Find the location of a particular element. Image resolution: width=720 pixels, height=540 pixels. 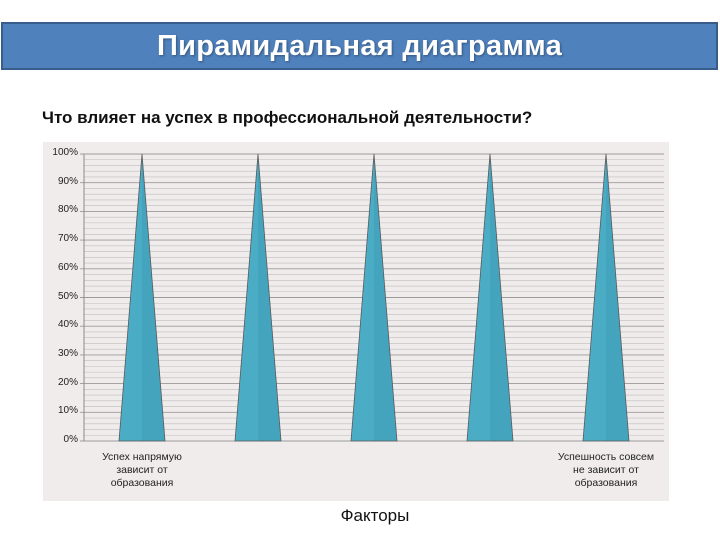

y-tick-label: 20% is located at coordinates (67, 382).